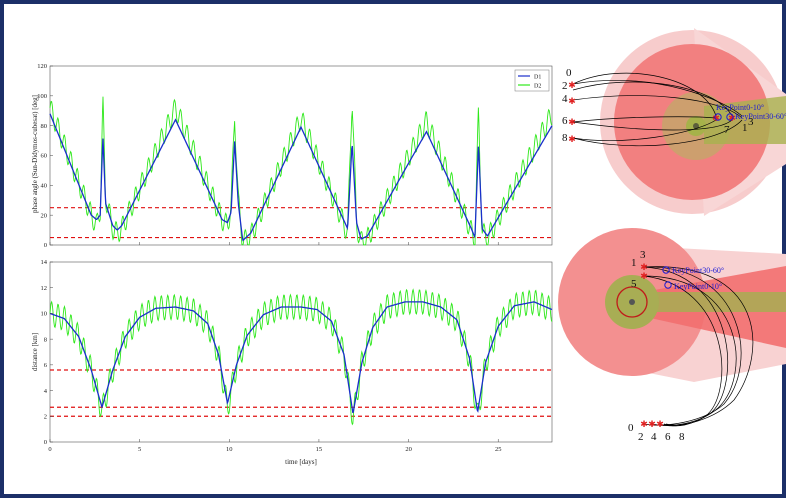 The width and height of the screenshot is (786, 502). I want to click on distance-x-tick-label: 25, so click(498, 449).